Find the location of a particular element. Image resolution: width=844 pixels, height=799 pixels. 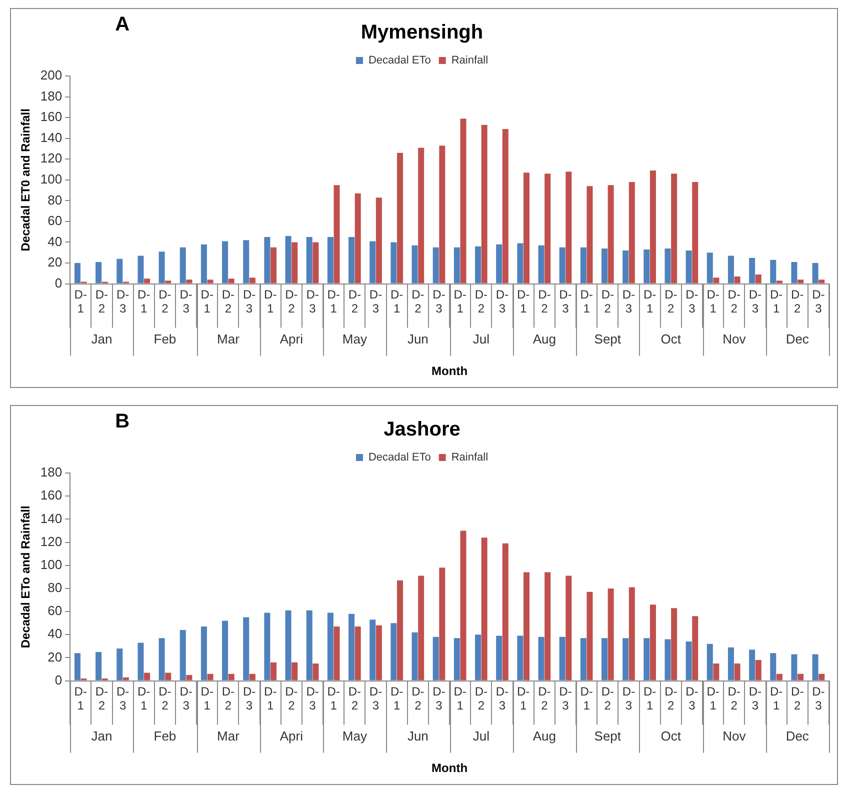

y-tick-label: 140 is located at coordinates (51, 137).